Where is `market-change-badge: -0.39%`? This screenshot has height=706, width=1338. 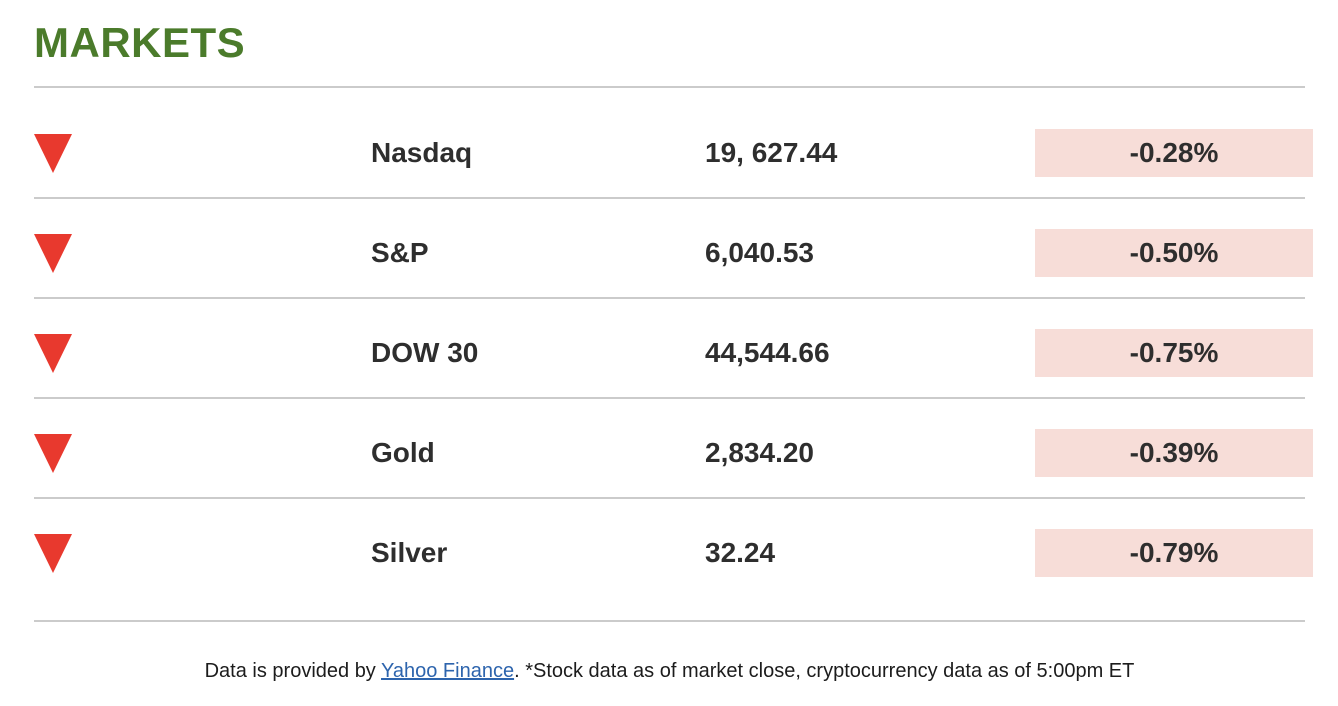 market-change-badge: -0.39% is located at coordinates (1174, 453).